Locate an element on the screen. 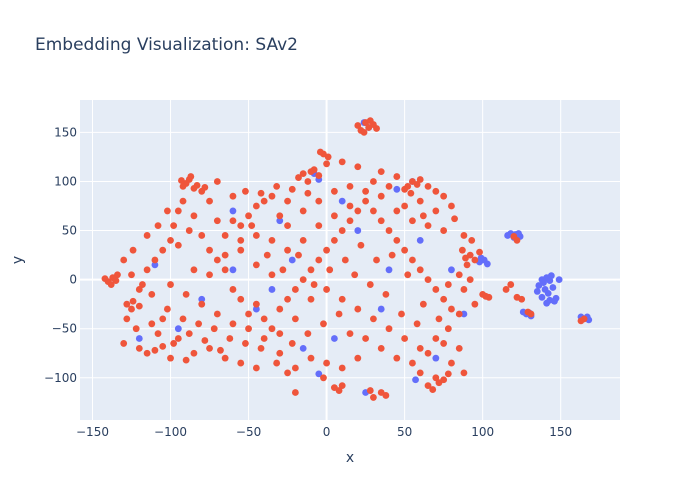 The width and height of the screenshot is (700, 500). x-tick-labels: −150 −100 −50 0 50 100 150 is located at coordinates (324, 432).